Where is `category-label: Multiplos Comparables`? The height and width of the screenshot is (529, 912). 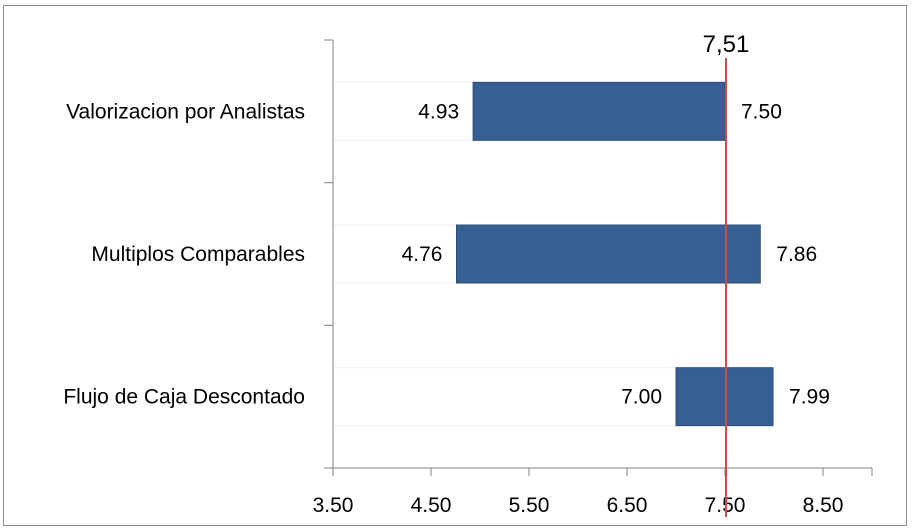 category-label: Multiplos Comparables is located at coordinates (198, 254).